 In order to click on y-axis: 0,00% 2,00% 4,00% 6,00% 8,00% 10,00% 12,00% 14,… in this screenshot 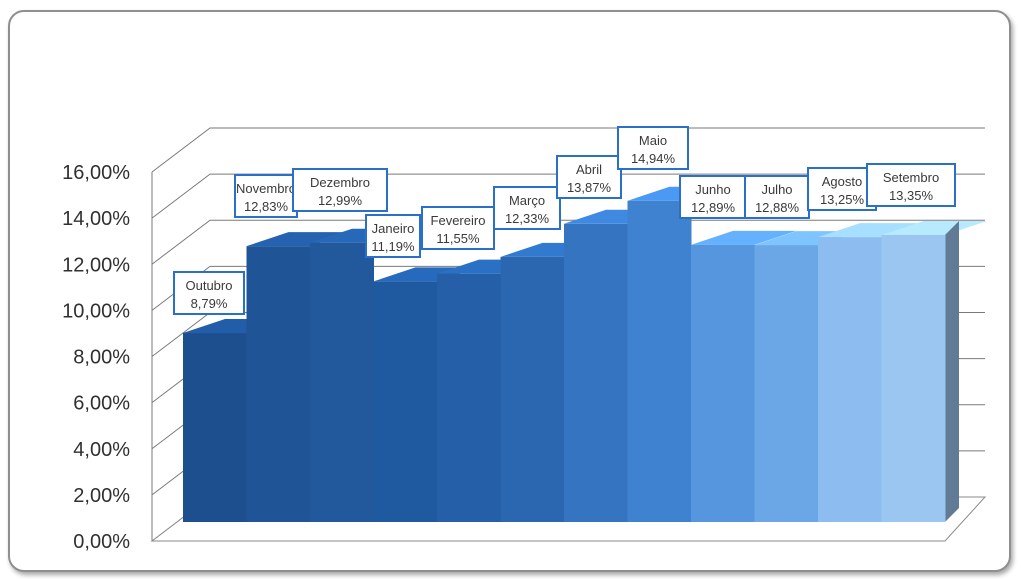, I will do `click(96, 357)`.